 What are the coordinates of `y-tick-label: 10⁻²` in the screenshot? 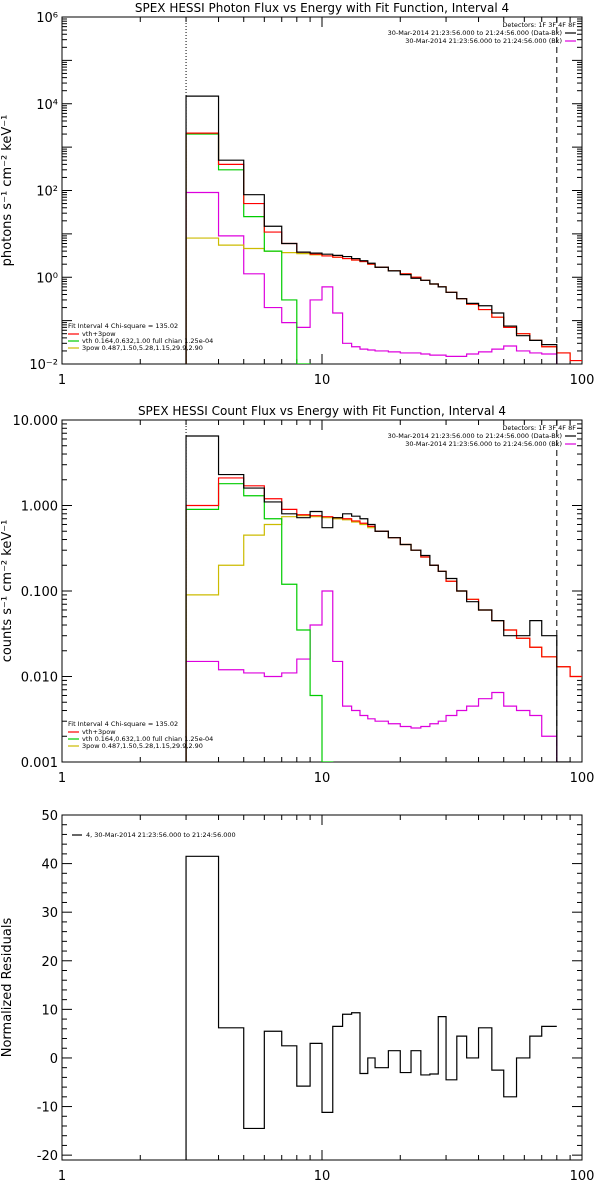 It's located at (43, 365).